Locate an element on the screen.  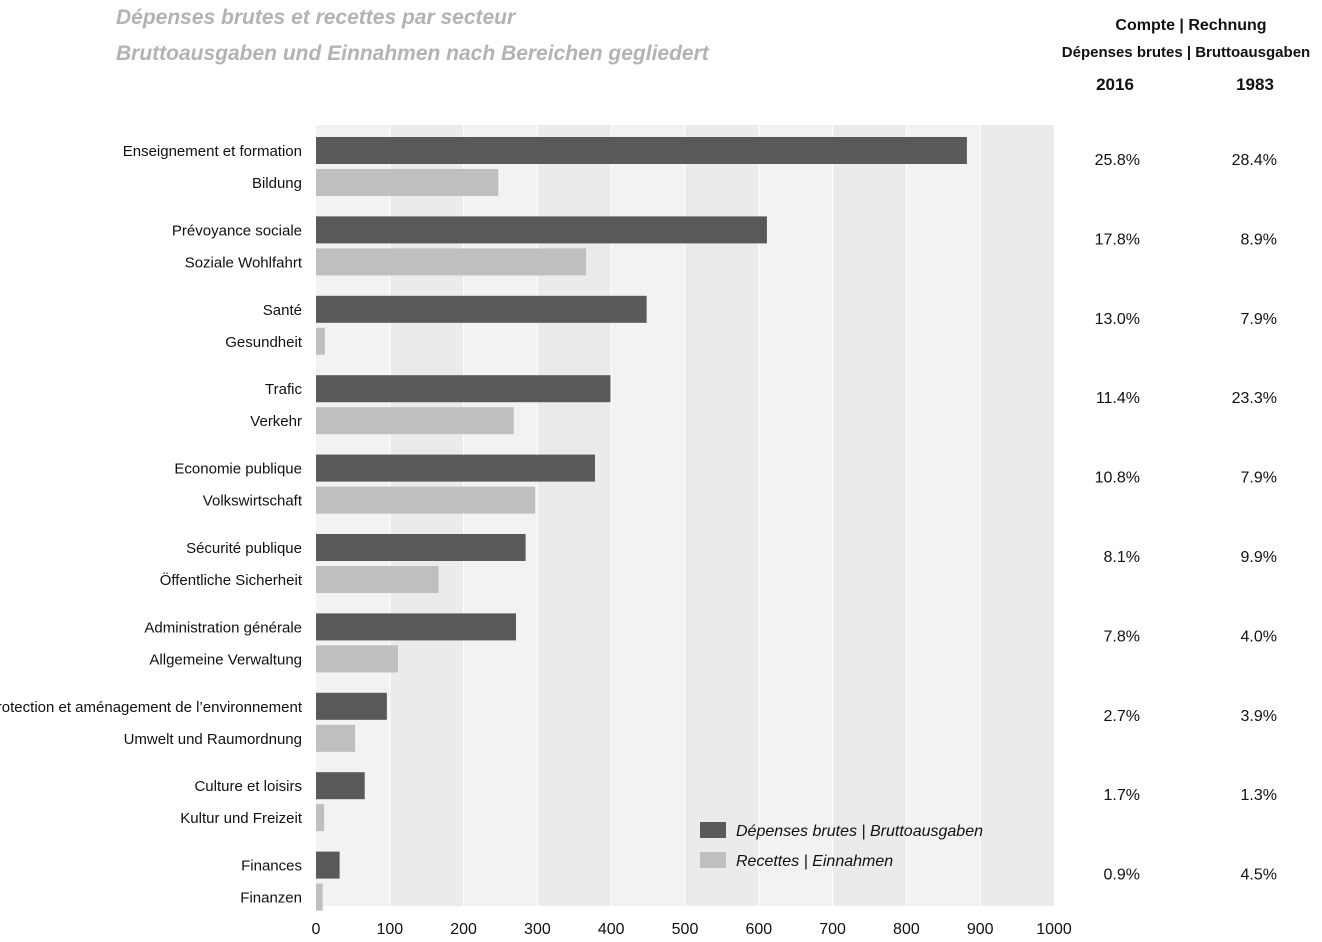
share-1983-value: 23.3% is located at coordinates (1254, 398).